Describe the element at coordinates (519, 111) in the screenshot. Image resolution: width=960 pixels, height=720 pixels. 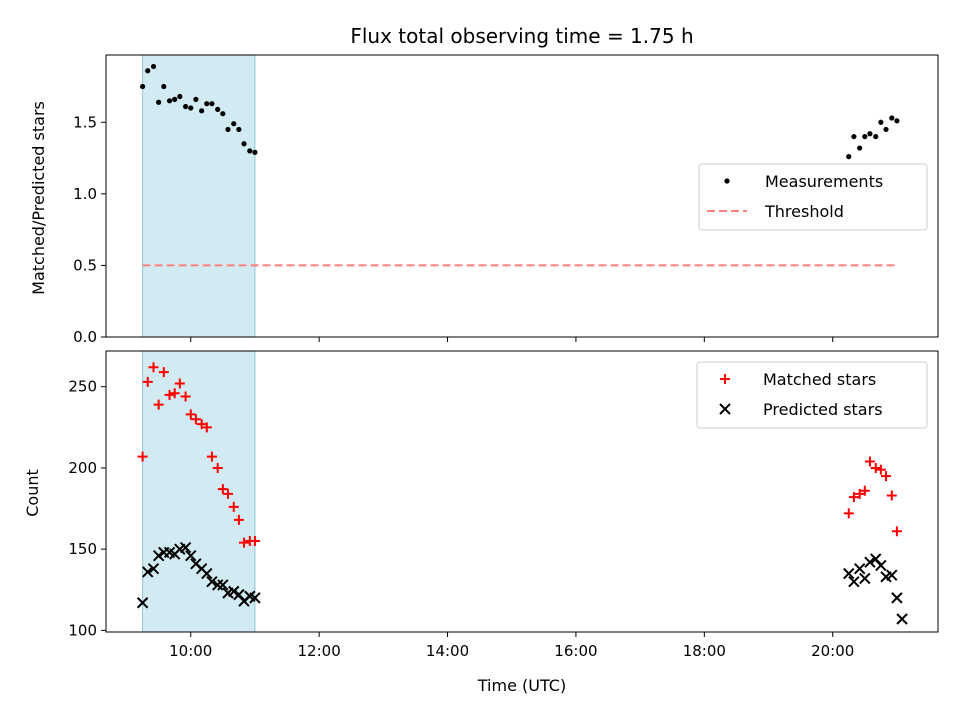
I see `series-measurements` at that location.